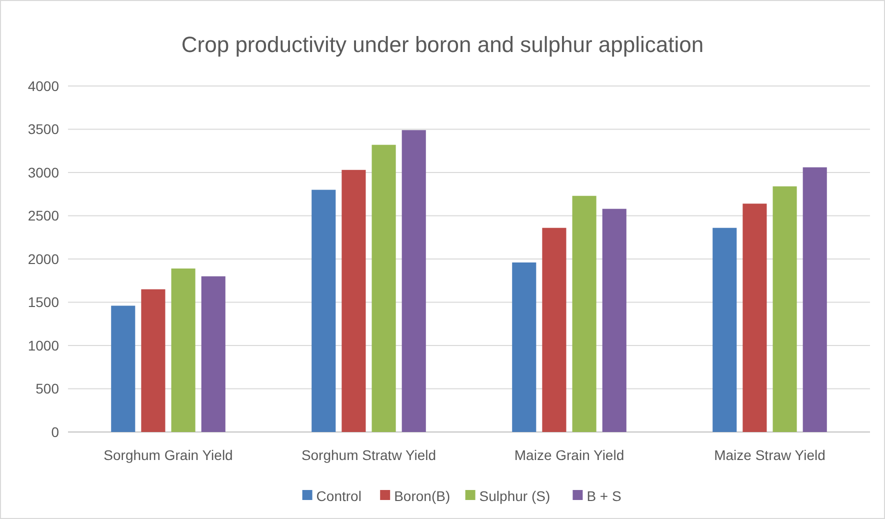 The image size is (885, 519). Describe the element at coordinates (514, 496) in the screenshot. I see `legend-label: Sulphur (S)` at that location.